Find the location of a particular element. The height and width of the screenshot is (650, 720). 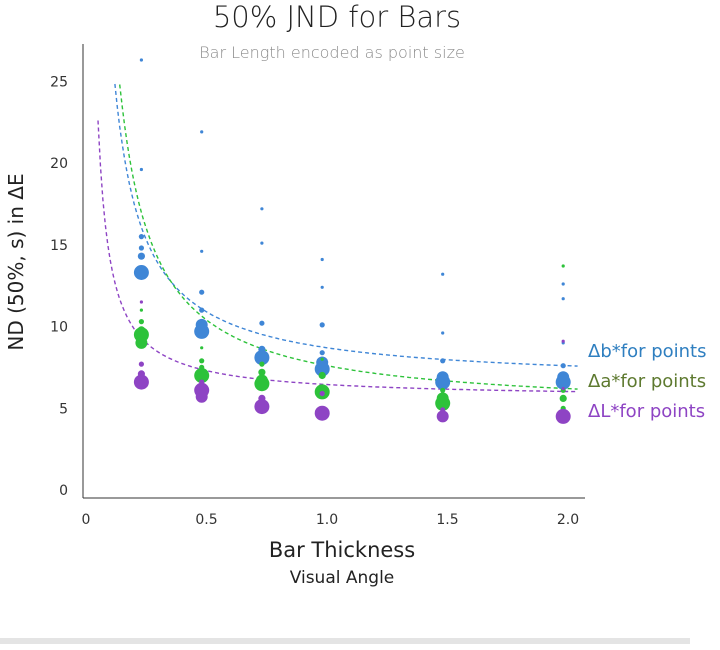

chart-title: 50% JND for Bars is located at coordinates (337, 17).